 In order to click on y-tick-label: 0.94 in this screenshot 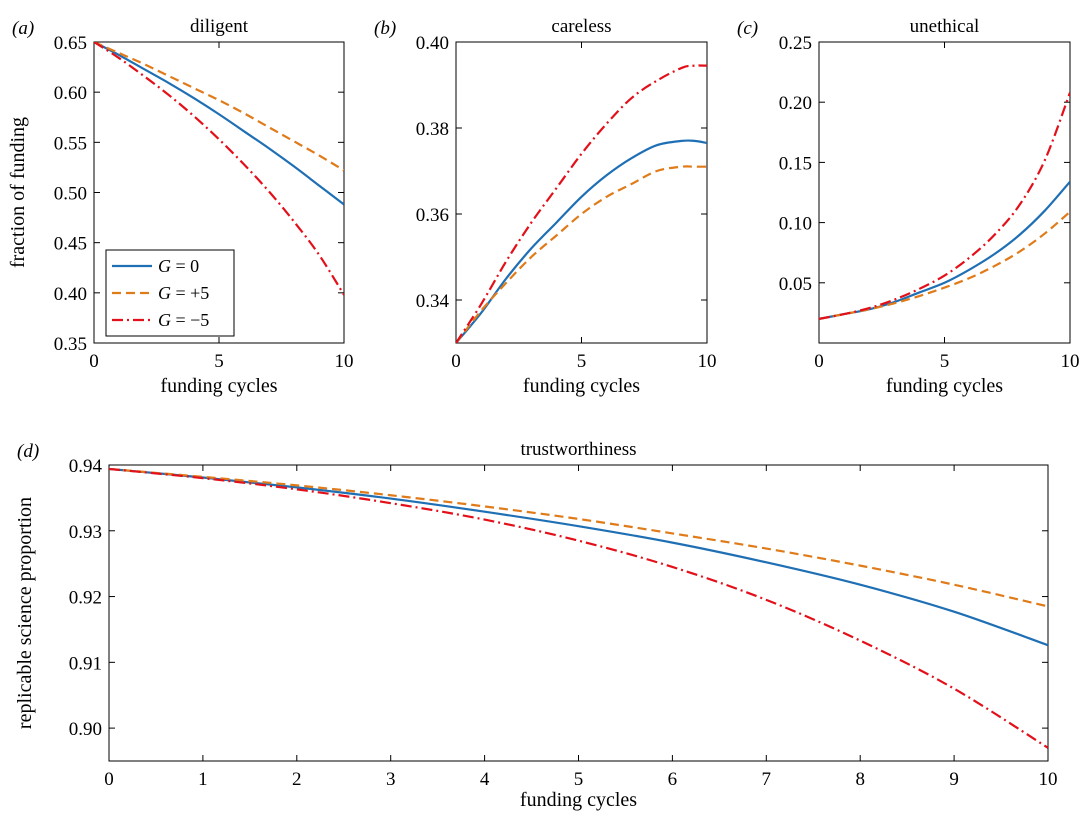, I will do `click(86, 466)`.